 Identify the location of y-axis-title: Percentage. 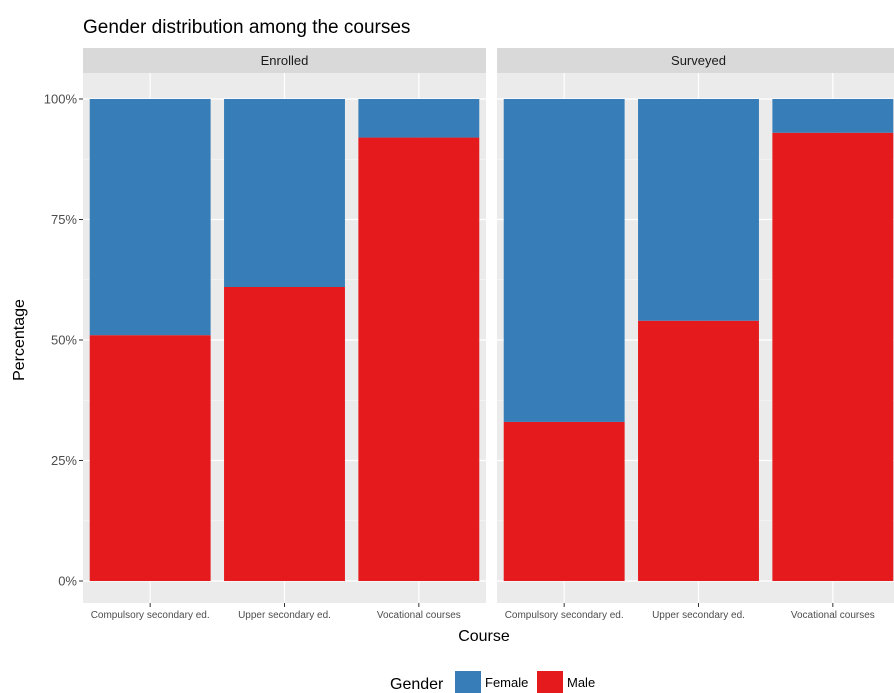
(19, 340).